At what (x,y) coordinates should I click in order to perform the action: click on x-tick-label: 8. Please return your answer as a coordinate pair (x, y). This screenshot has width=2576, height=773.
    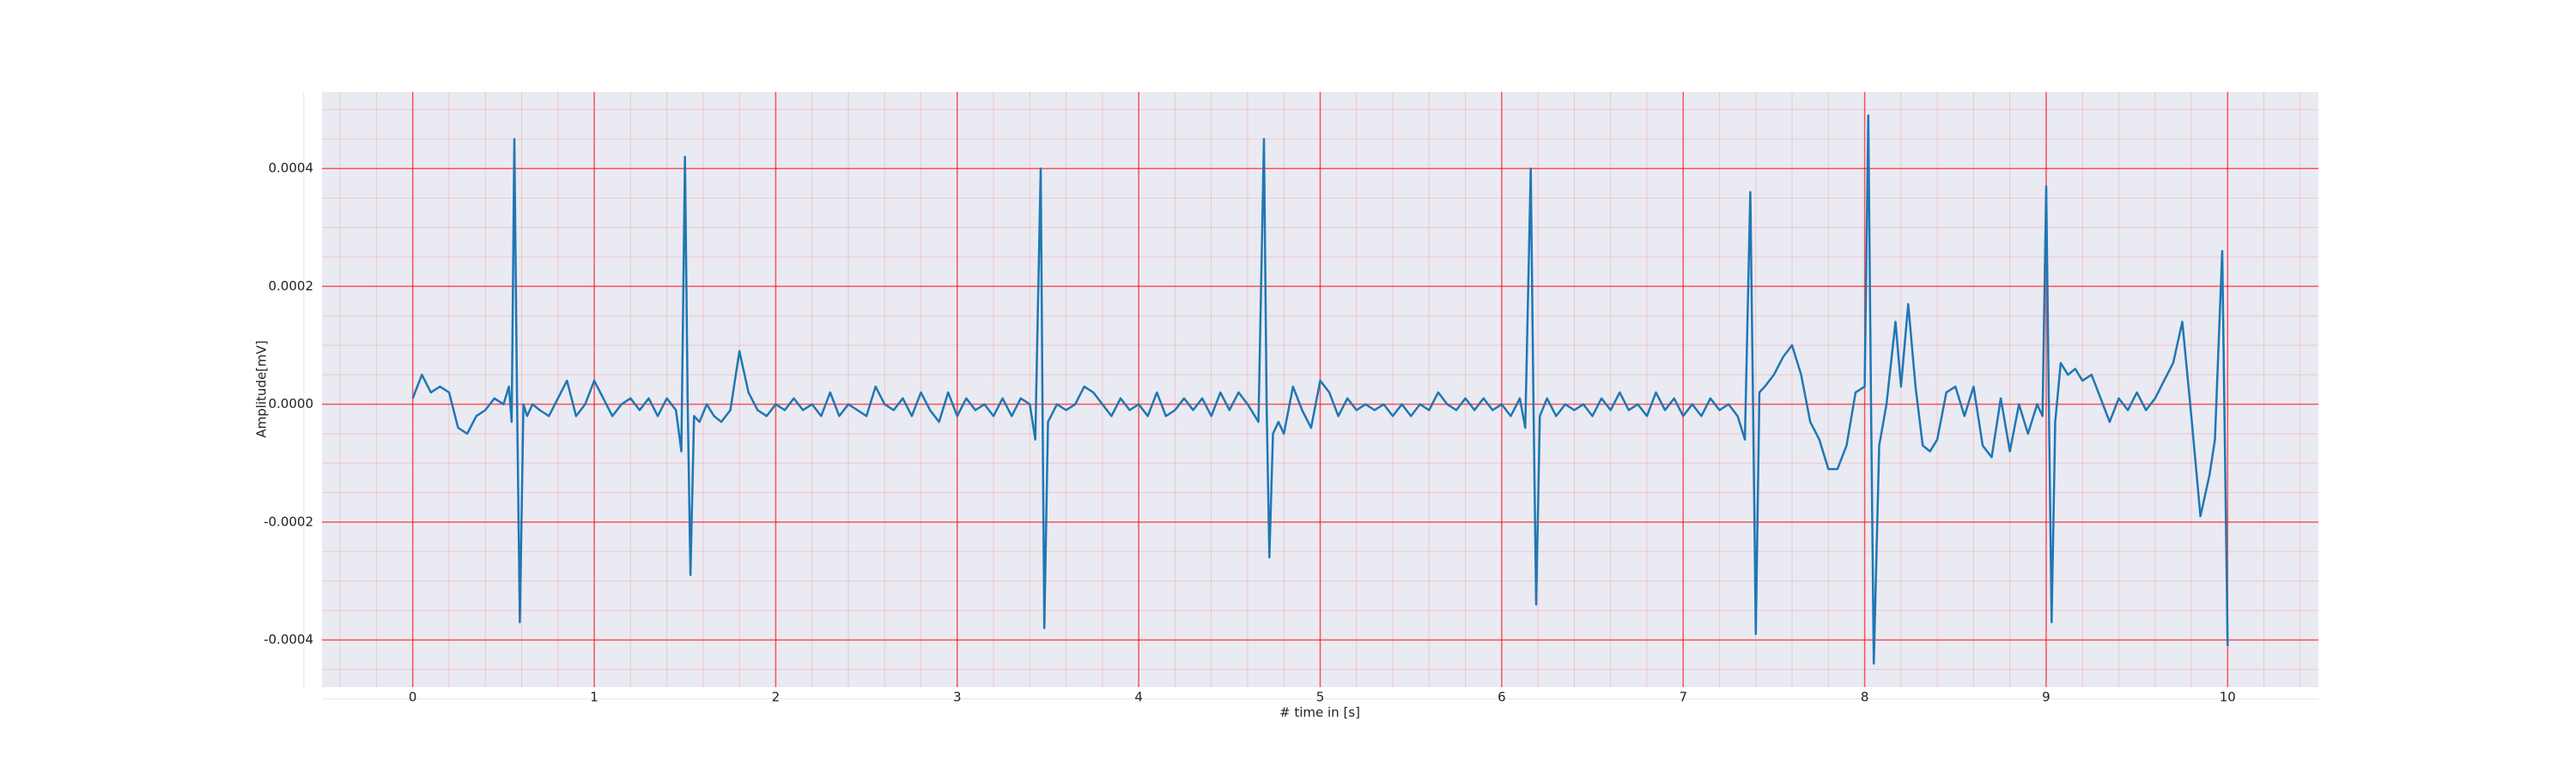
    Looking at the image, I should click on (1865, 697).